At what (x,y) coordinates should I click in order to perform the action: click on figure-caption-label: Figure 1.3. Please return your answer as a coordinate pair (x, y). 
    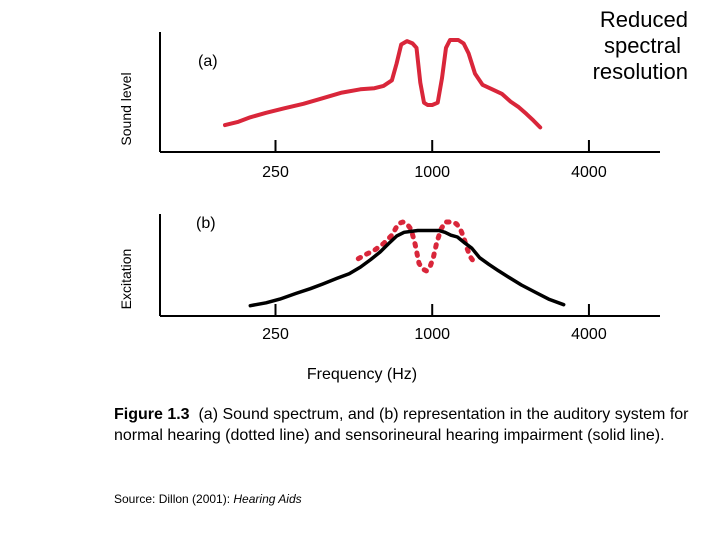
    Looking at the image, I should click on (152, 414).